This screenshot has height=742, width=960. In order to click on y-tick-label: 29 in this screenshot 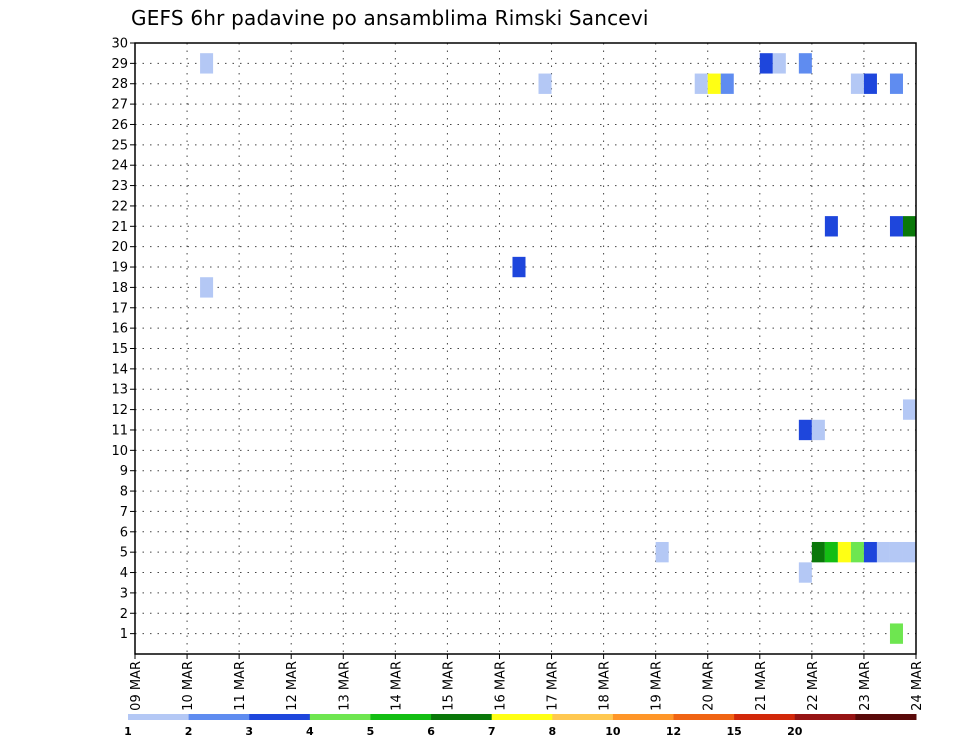, I will do `click(119, 64)`.